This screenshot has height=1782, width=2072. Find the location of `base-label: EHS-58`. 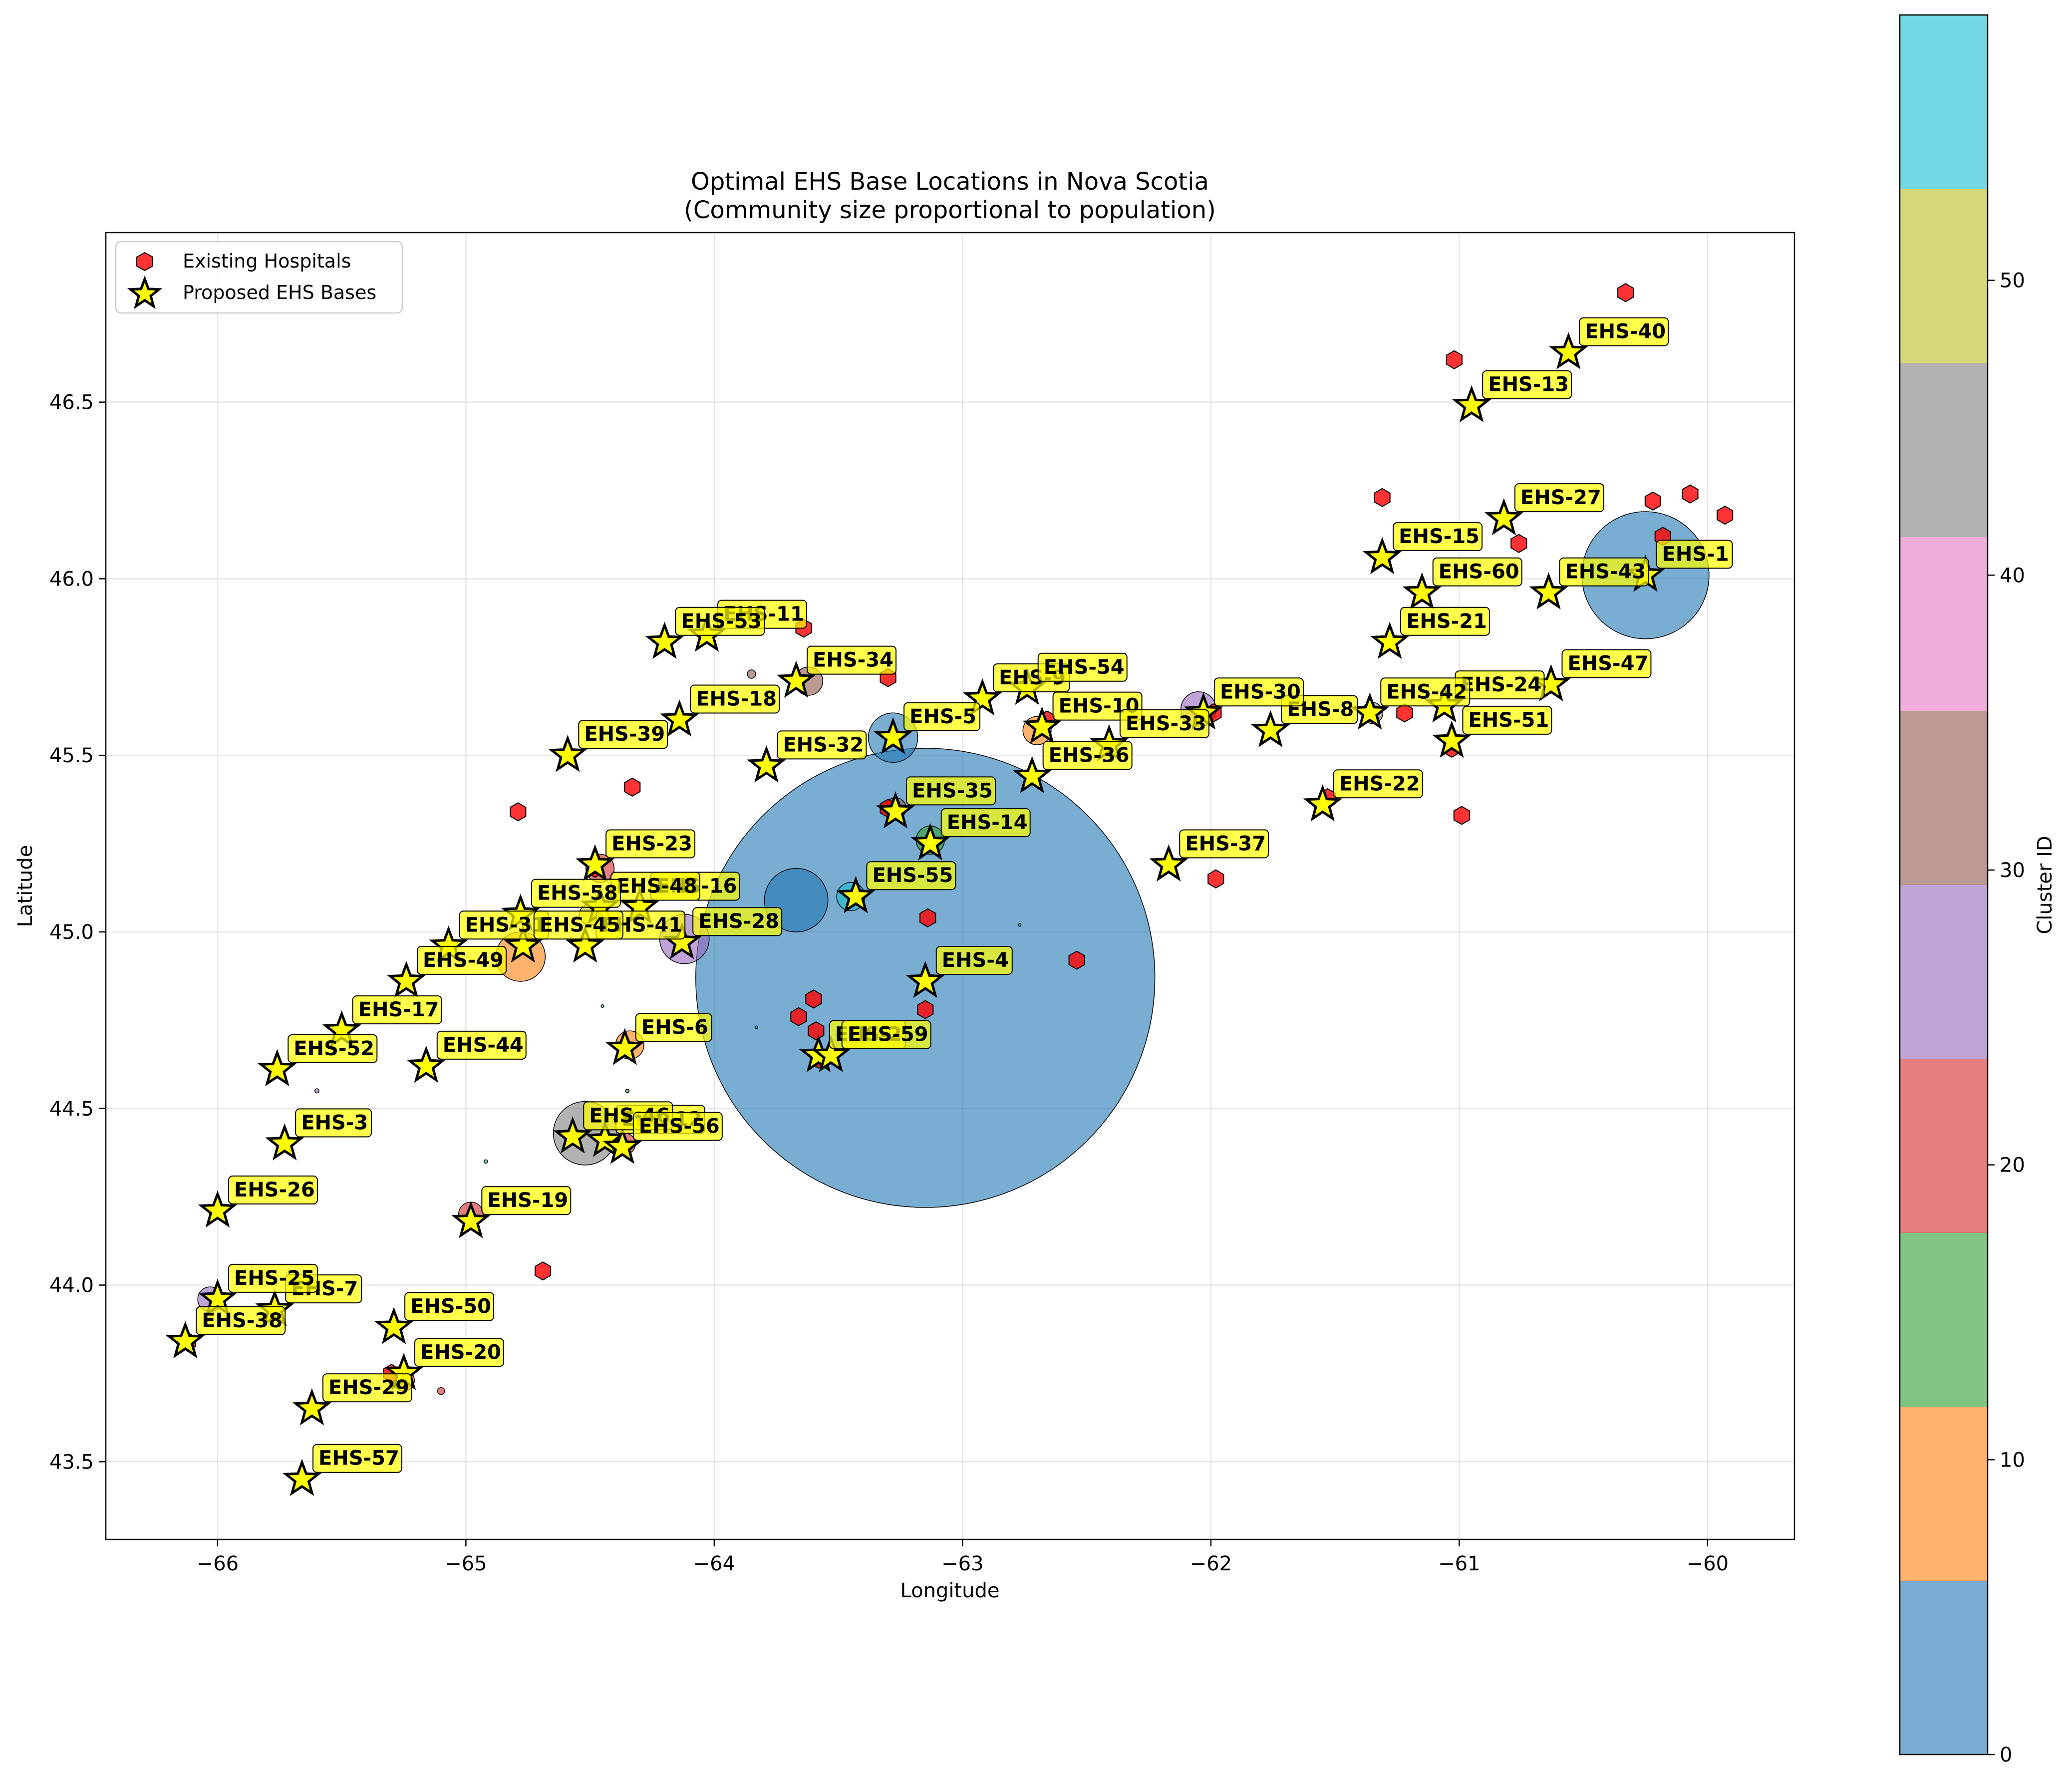

base-label: EHS-58 is located at coordinates (577, 893).